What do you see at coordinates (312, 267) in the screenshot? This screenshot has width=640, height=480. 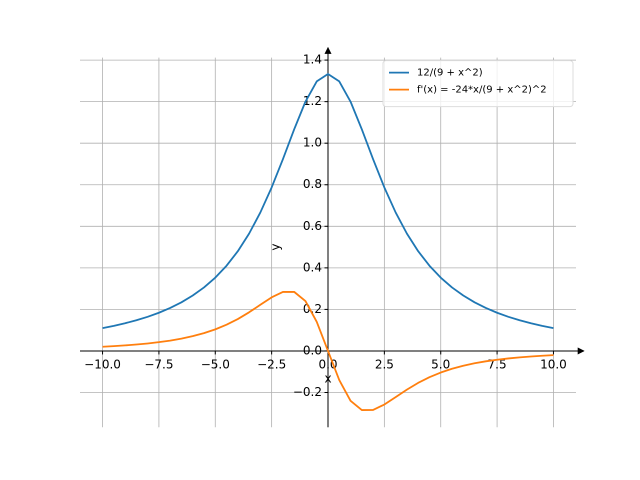 I see `y-tick-label: 0.4` at bounding box center [312, 267].